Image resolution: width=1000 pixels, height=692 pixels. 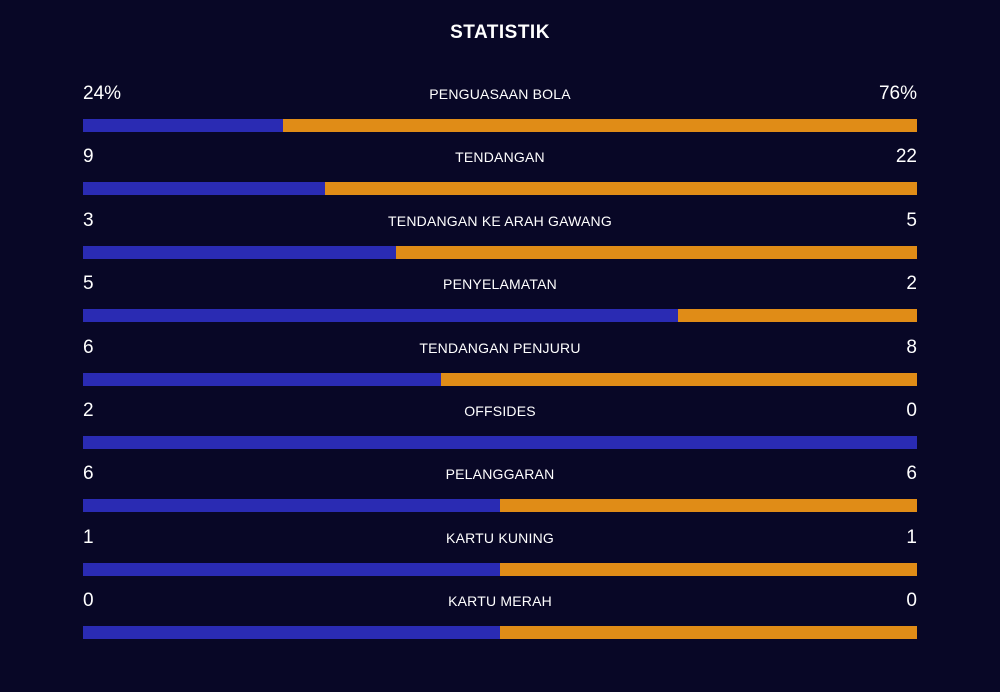 What do you see at coordinates (500, 428) in the screenshot?
I see `stat-row: 2 OFFSIDES 0` at bounding box center [500, 428].